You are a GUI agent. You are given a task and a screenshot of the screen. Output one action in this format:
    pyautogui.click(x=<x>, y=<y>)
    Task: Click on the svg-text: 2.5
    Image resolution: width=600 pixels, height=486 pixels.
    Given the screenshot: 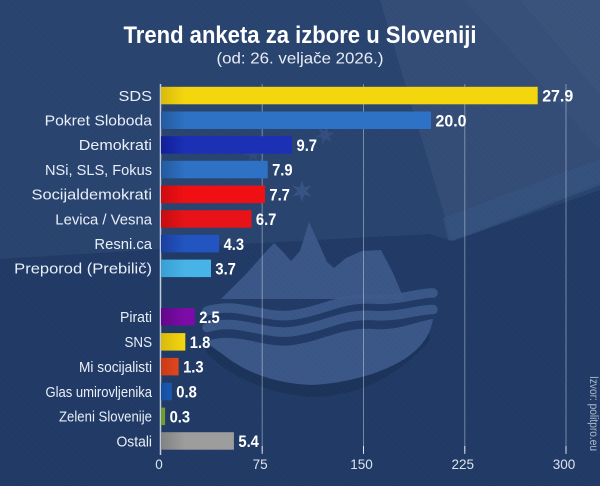 What is the action you would take?
    pyautogui.click(x=209, y=317)
    